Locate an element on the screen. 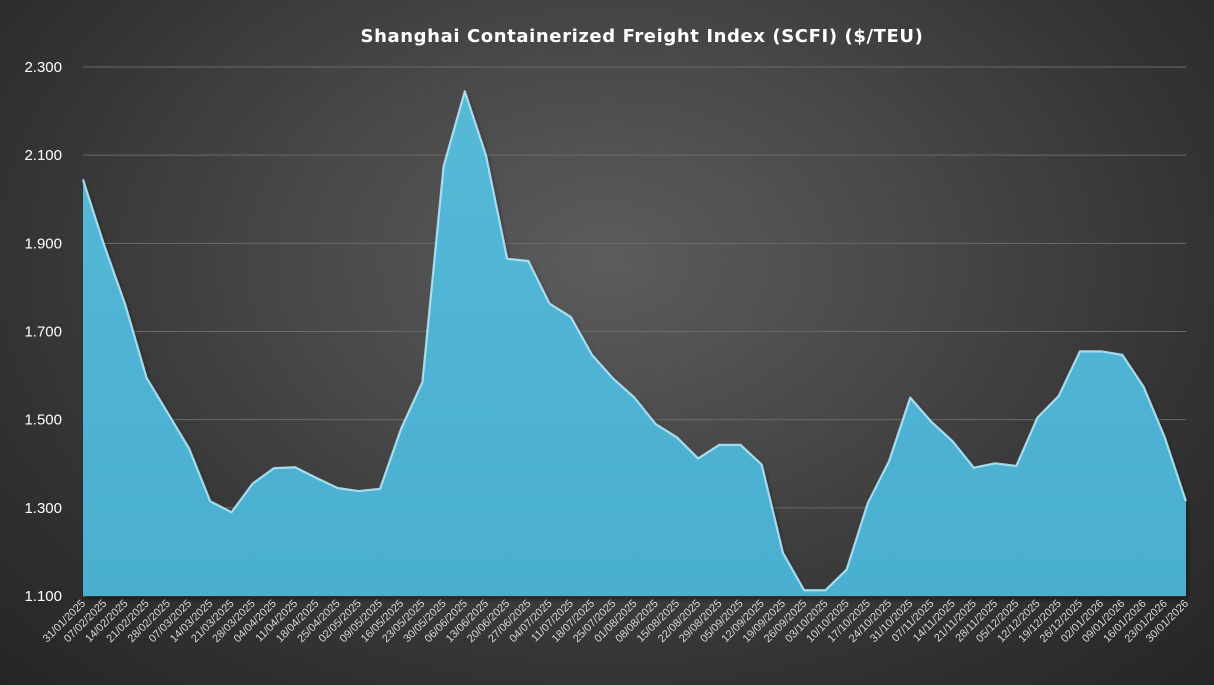  y-tick-label: 1.700 is located at coordinates (43, 332).